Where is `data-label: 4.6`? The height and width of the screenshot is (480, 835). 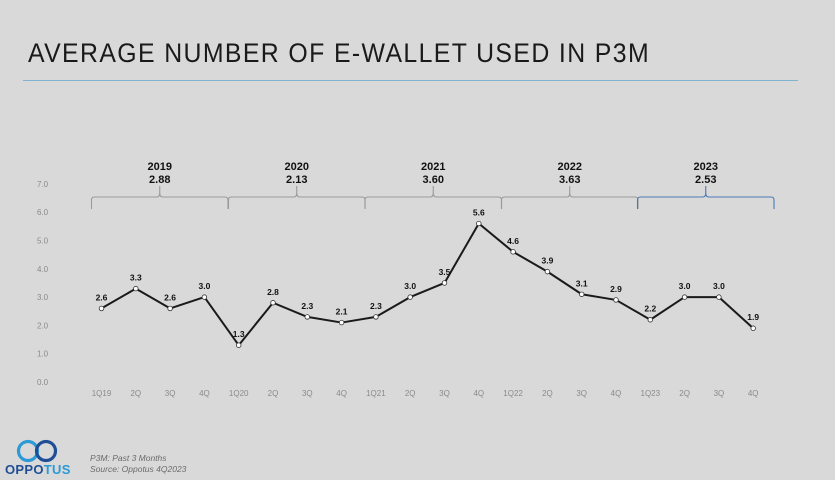
data-label: 4.6 is located at coordinates (513, 241).